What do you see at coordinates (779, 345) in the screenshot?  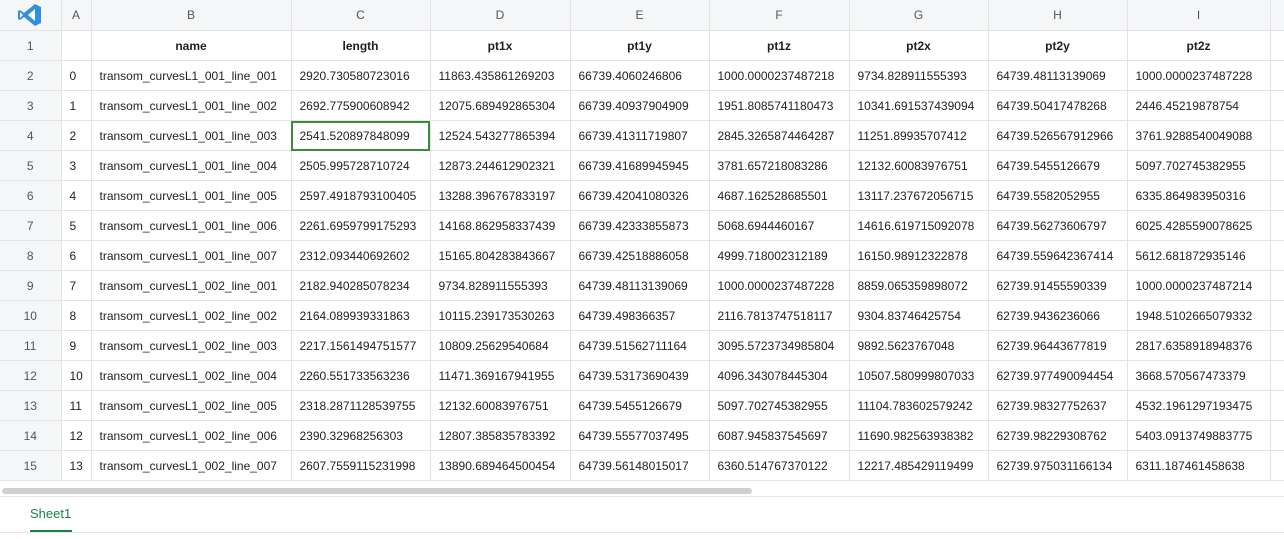 I see `data-cell: 3095.5723734985804` at bounding box center [779, 345].